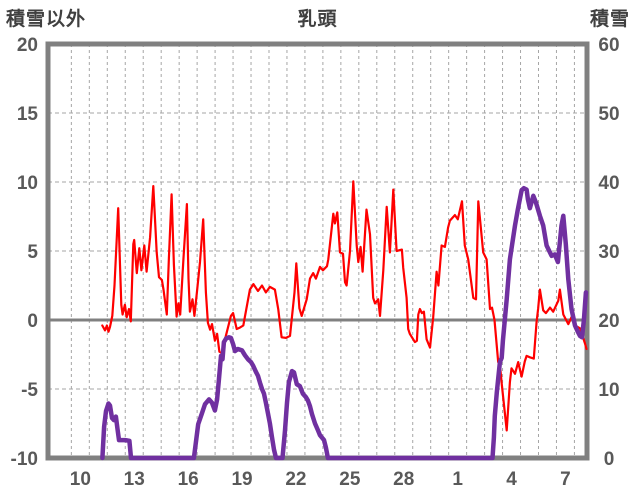 The height and width of the screenshot is (501, 636). I want to click on x-axis-tick-label: 16, so click(188, 479).